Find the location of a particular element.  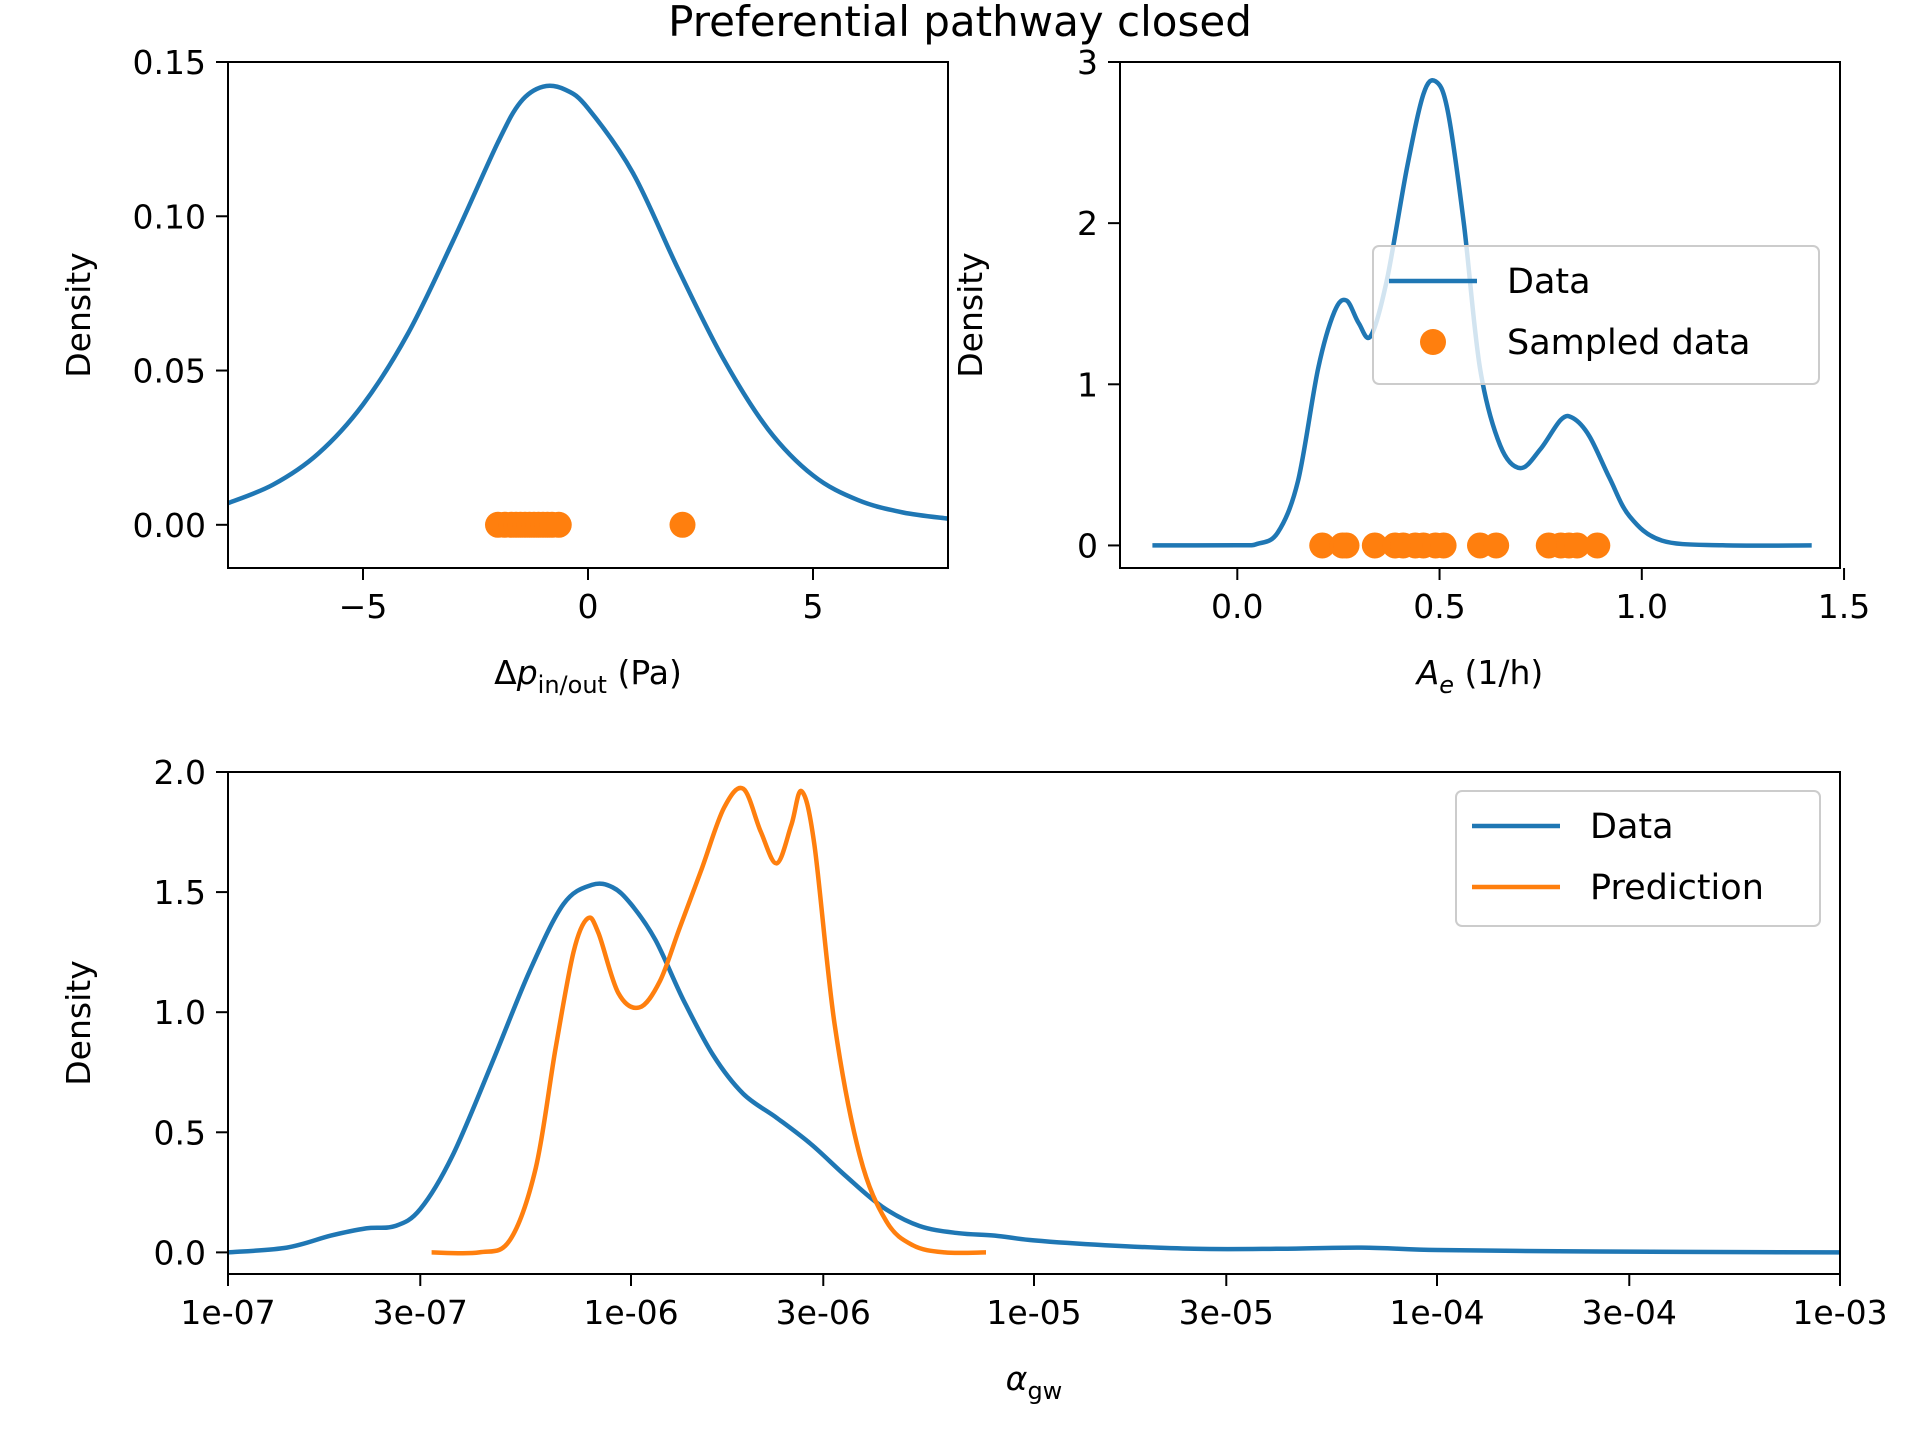

series-line-data is located at coordinates (1482, 313).